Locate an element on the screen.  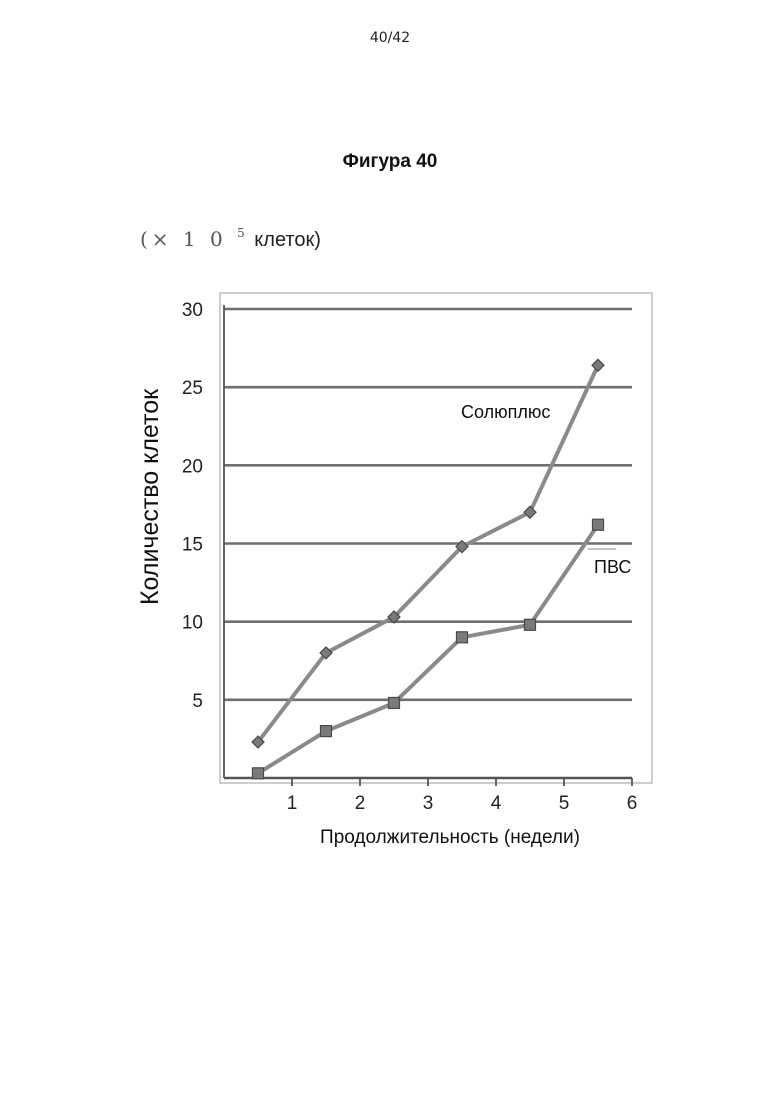
x-tick-label-6: 6 is located at coordinates (632, 803).